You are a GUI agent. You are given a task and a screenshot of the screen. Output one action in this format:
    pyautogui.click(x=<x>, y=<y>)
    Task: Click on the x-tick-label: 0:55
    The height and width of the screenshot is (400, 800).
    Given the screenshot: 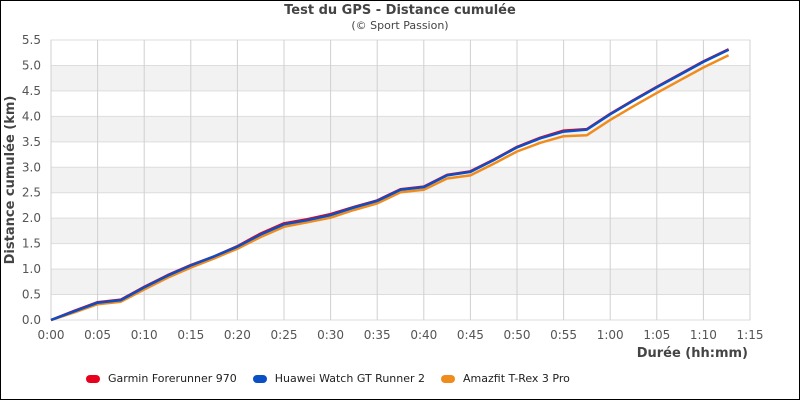 What is the action you would take?
    pyautogui.click(x=563, y=335)
    